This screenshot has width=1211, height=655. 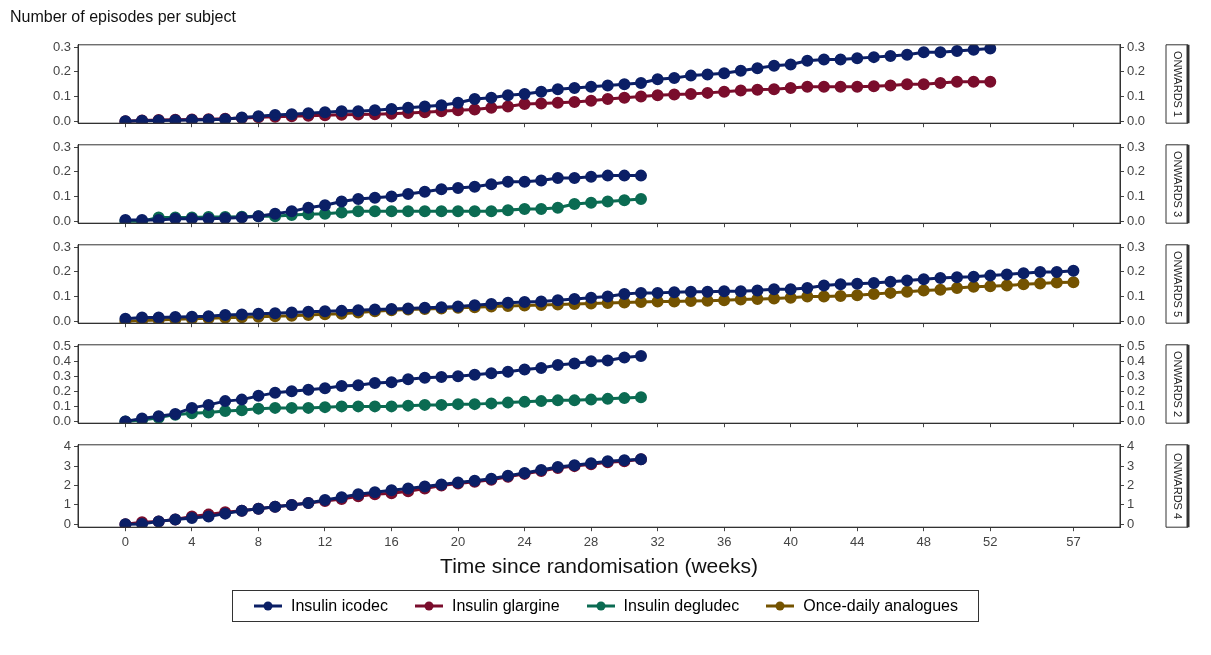 What do you see at coordinates (591, 541) in the screenshot?
I see `x-tick-label: 28` at bounding box center [591, 541].